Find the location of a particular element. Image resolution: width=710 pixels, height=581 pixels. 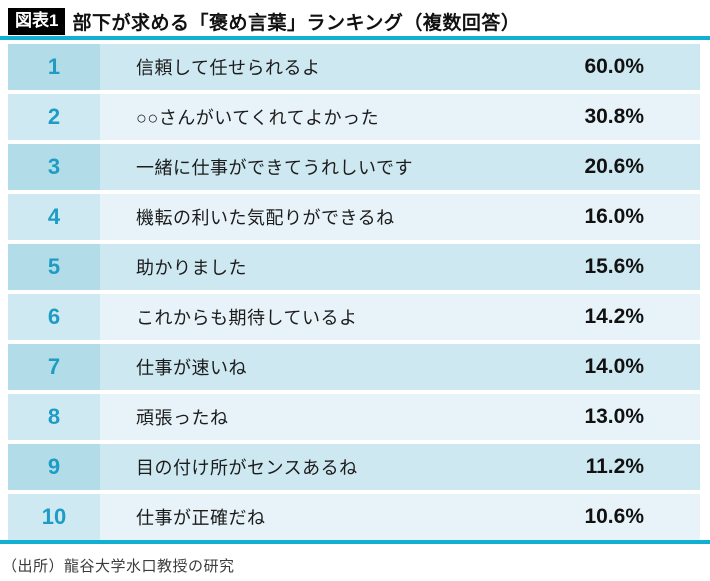

source-note: （出所）龍谷大学水口教授の研究 is located at coordinates (118, 566).